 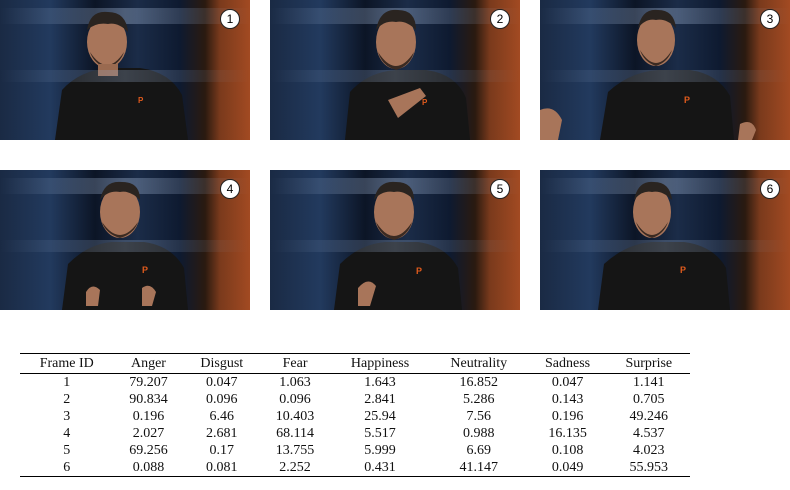 What do you see at coordinates (380, 382) in the screenshot?
I see `table-cell: 1.643` at bounding box center [380, 382].